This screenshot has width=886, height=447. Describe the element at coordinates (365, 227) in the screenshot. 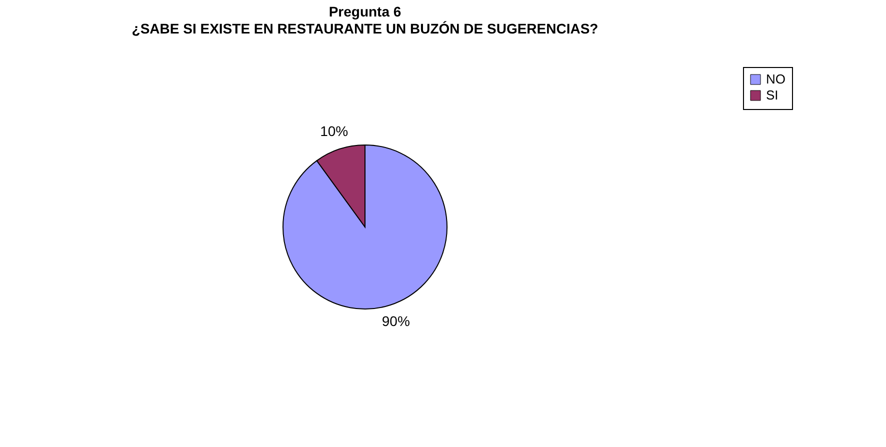

I see `pie-slice` at that location.